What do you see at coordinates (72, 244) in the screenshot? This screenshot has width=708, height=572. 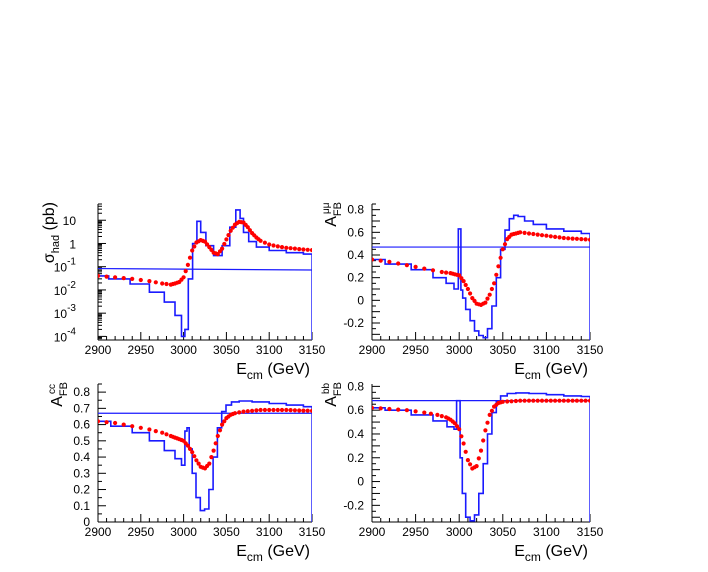 I see `y-tick-label: 1` at bounding box center [72, 244].